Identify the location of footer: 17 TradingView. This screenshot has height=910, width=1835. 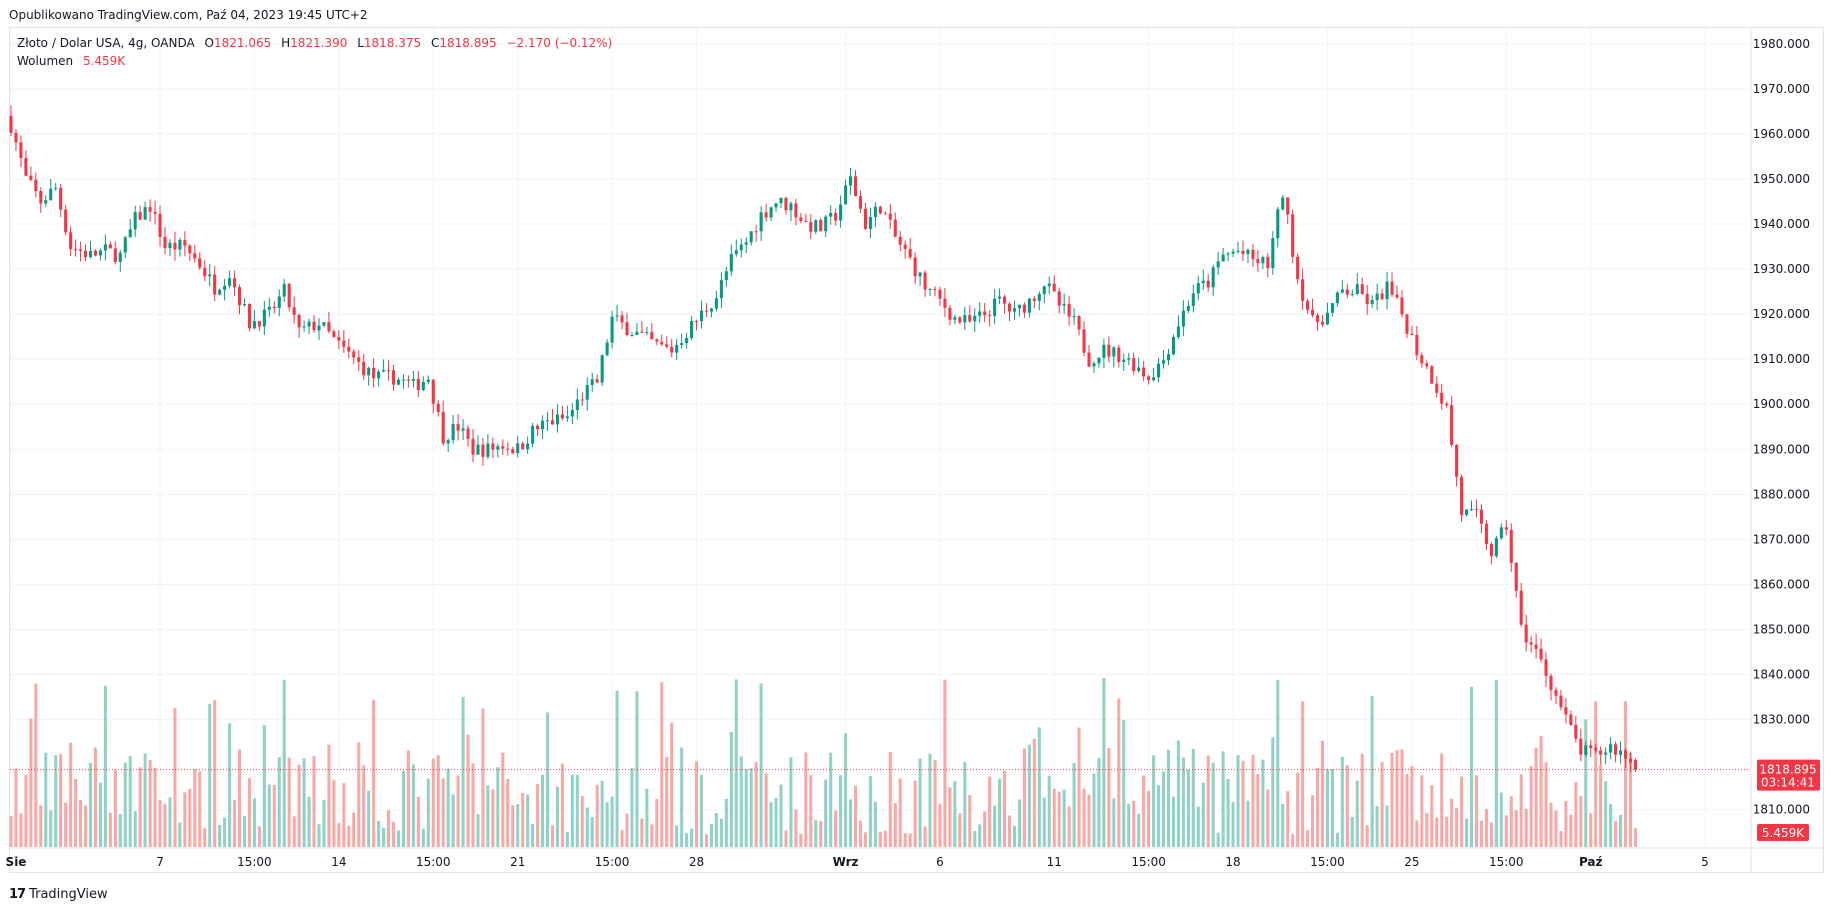
(58, 894).